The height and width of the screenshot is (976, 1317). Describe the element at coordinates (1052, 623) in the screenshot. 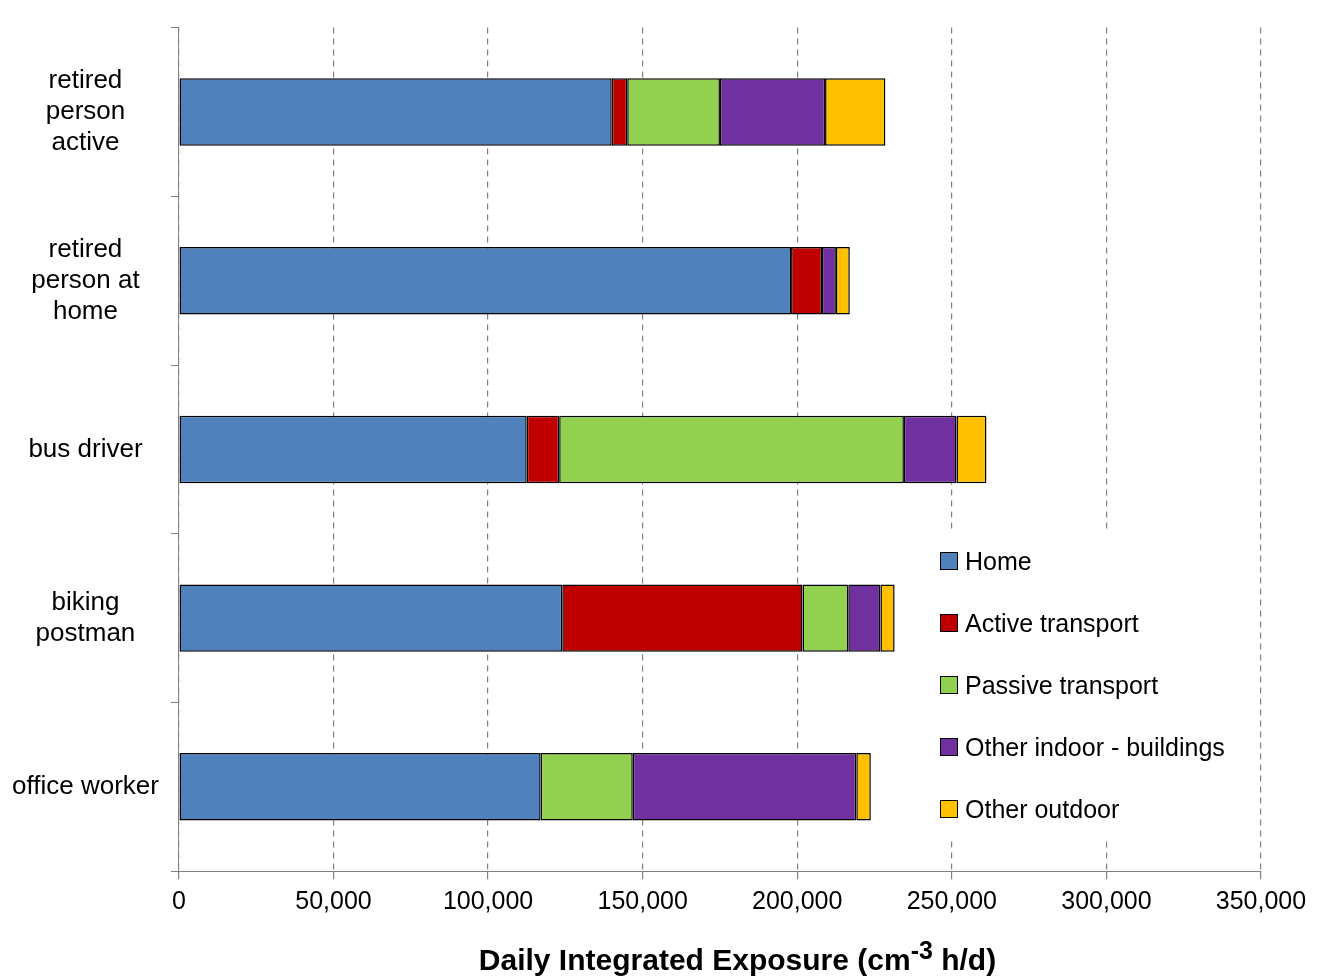

I see `legend-label: Active transport` at that location.